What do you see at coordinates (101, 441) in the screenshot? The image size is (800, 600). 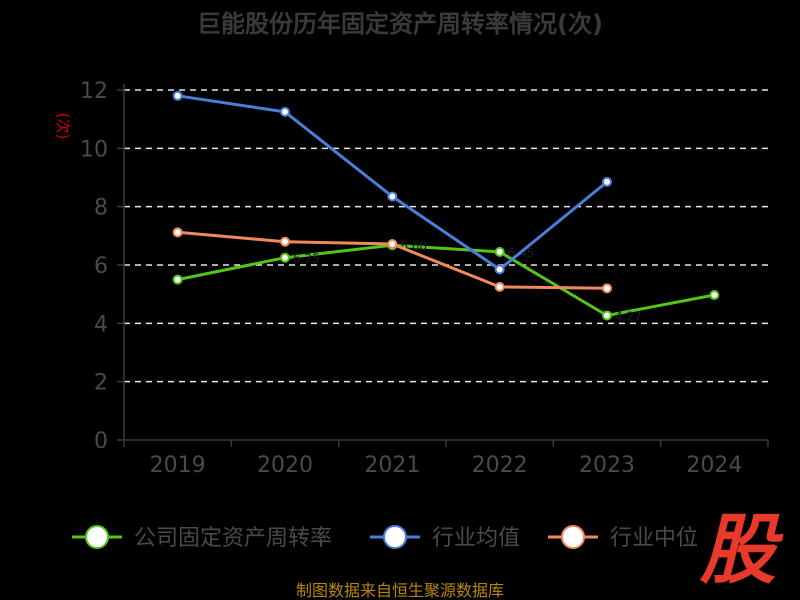 I see `y-tick-label: 0` at bounding box center [101, 441].